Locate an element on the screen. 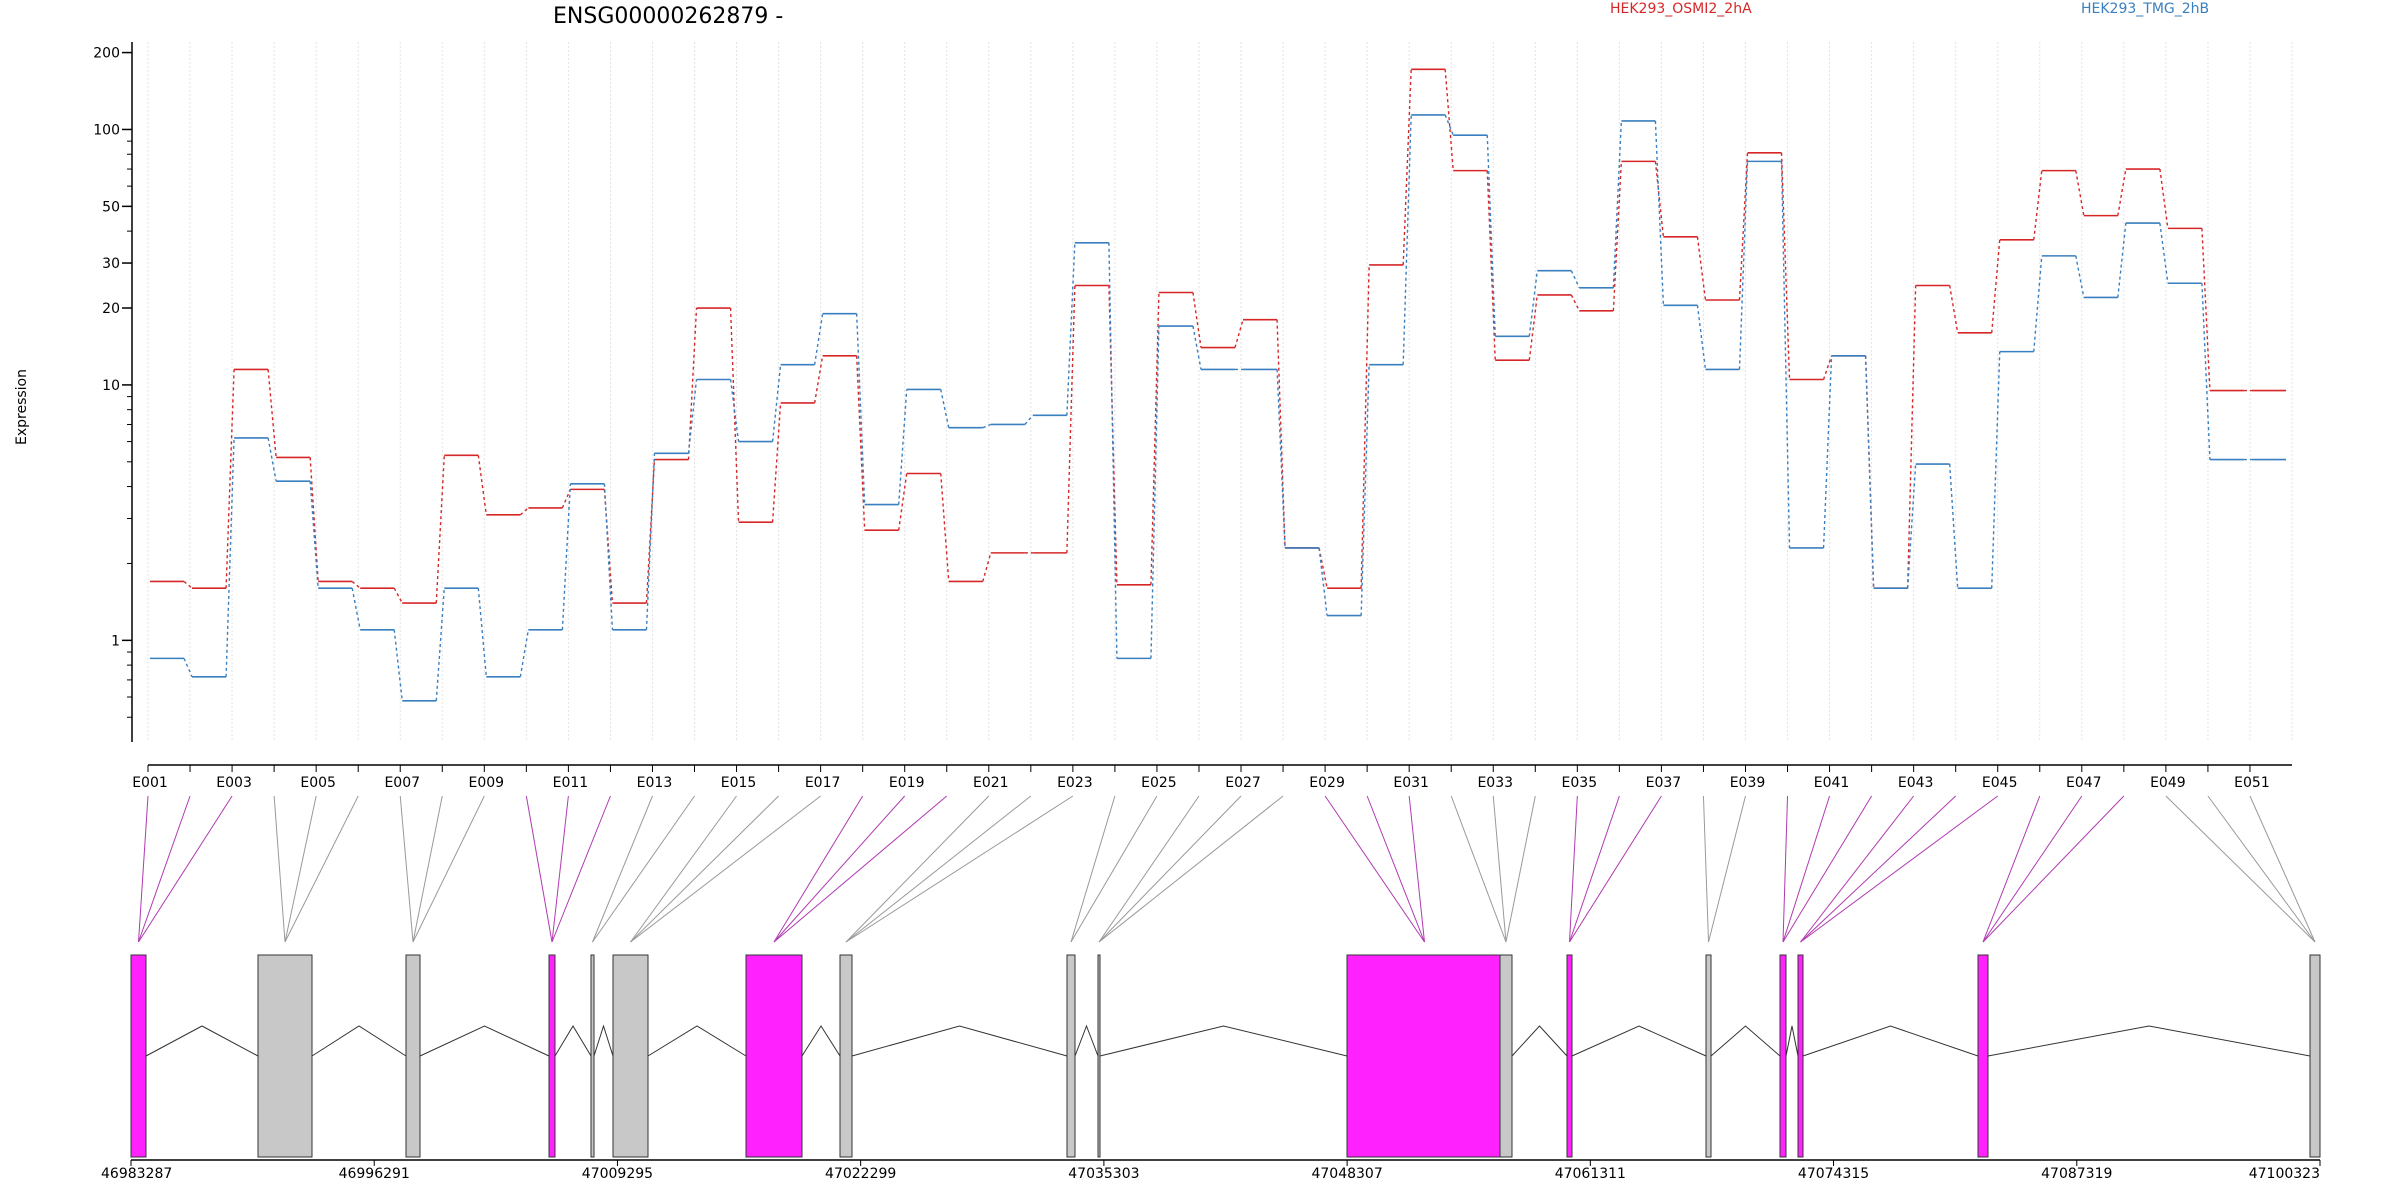  genomic-tick-label: 46983287 is located at coordinates (136, 1174).